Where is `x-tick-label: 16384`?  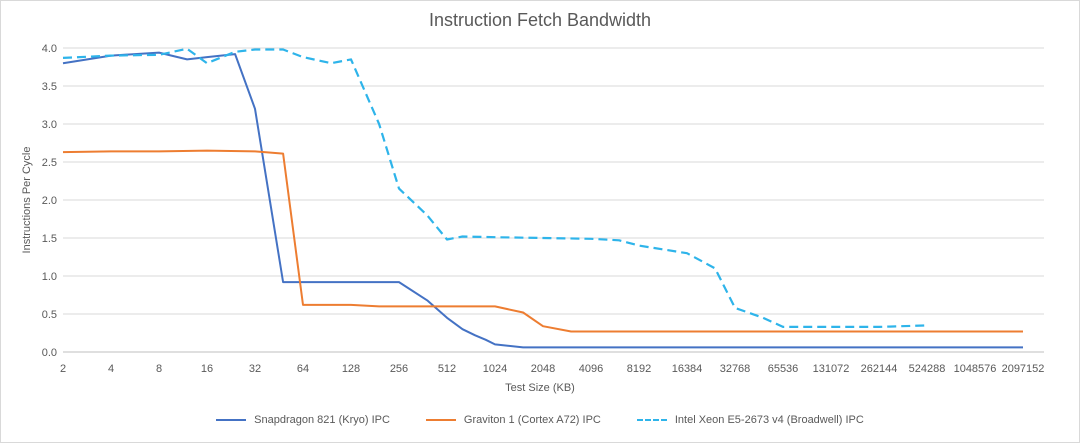 x-tick-label: 16384 is located at coordinates (687, 369).